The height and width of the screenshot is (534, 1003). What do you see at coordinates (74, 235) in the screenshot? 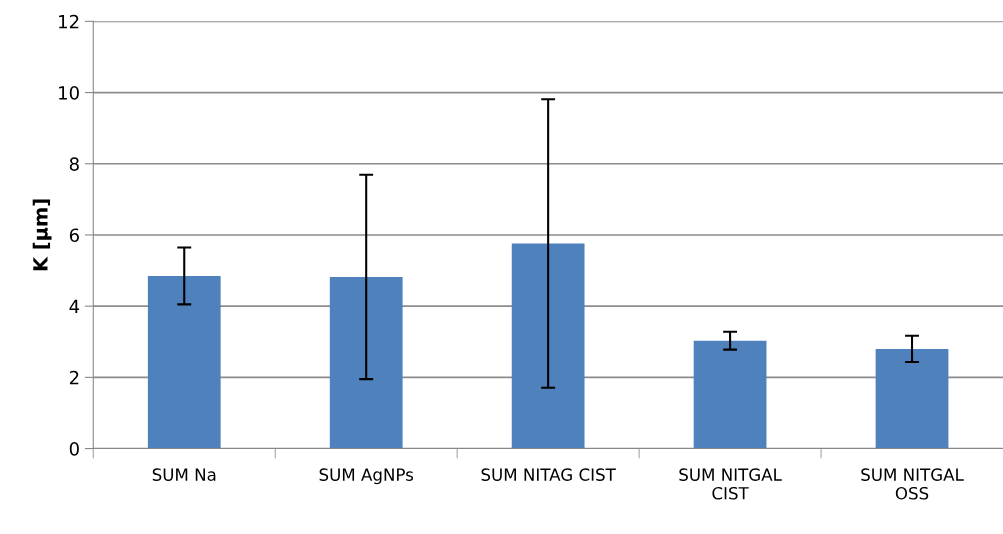
I see `y-tick-label: 6` at bounding box center [74, 235].